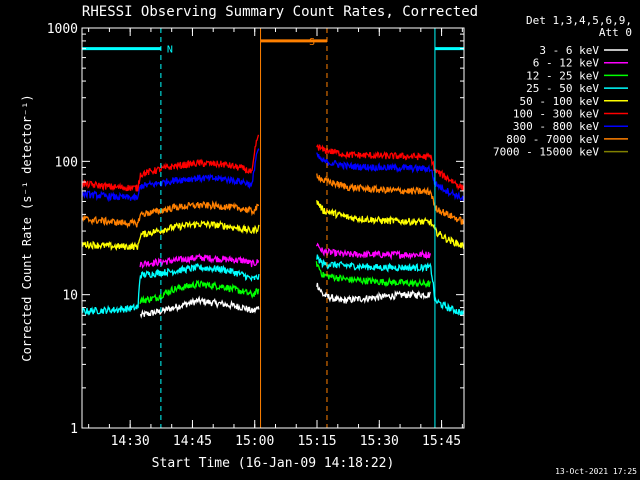 This screenshot has width=640, height=480. I want to click on legend-label: 100 - 300 keV, so click(556, 114).